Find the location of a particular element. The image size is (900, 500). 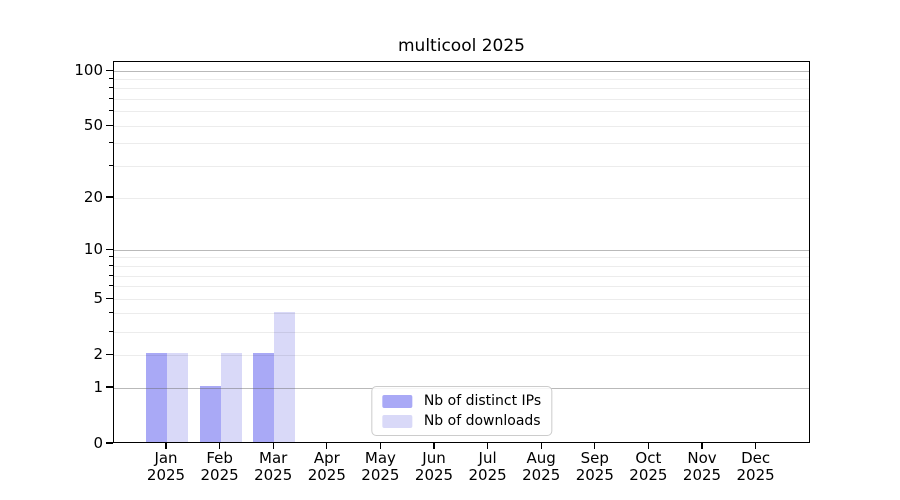

legend-swatch-distinct-ips is located at coordinates (396, 401).